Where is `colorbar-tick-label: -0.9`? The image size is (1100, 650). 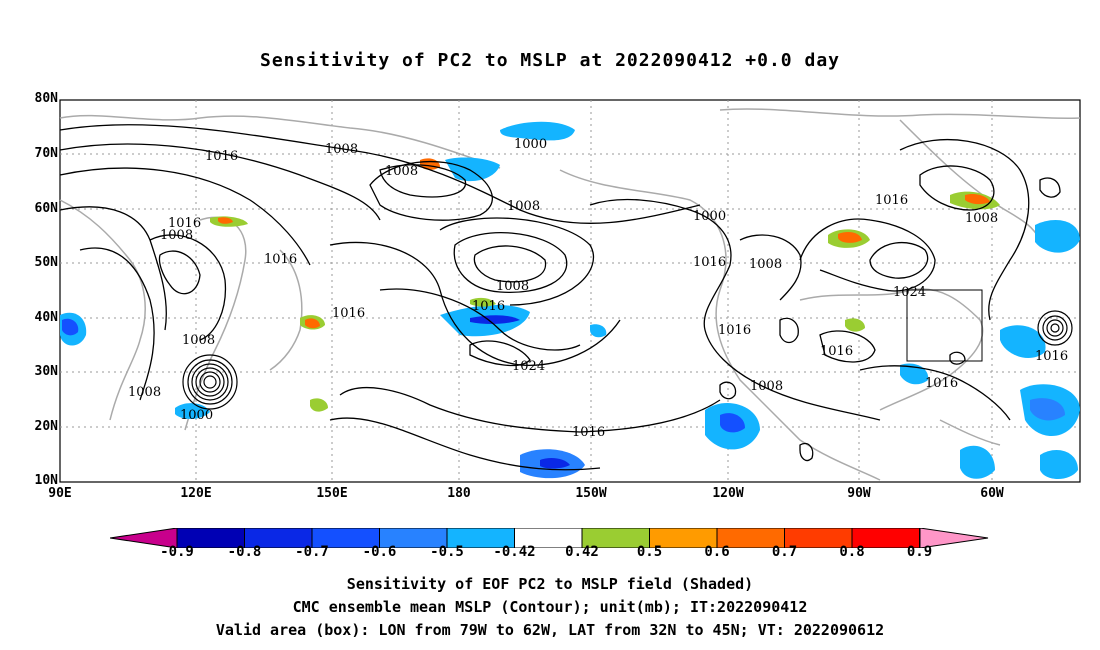 colorbar-tick-label: -0.9 is located at coordinates (177, 552).